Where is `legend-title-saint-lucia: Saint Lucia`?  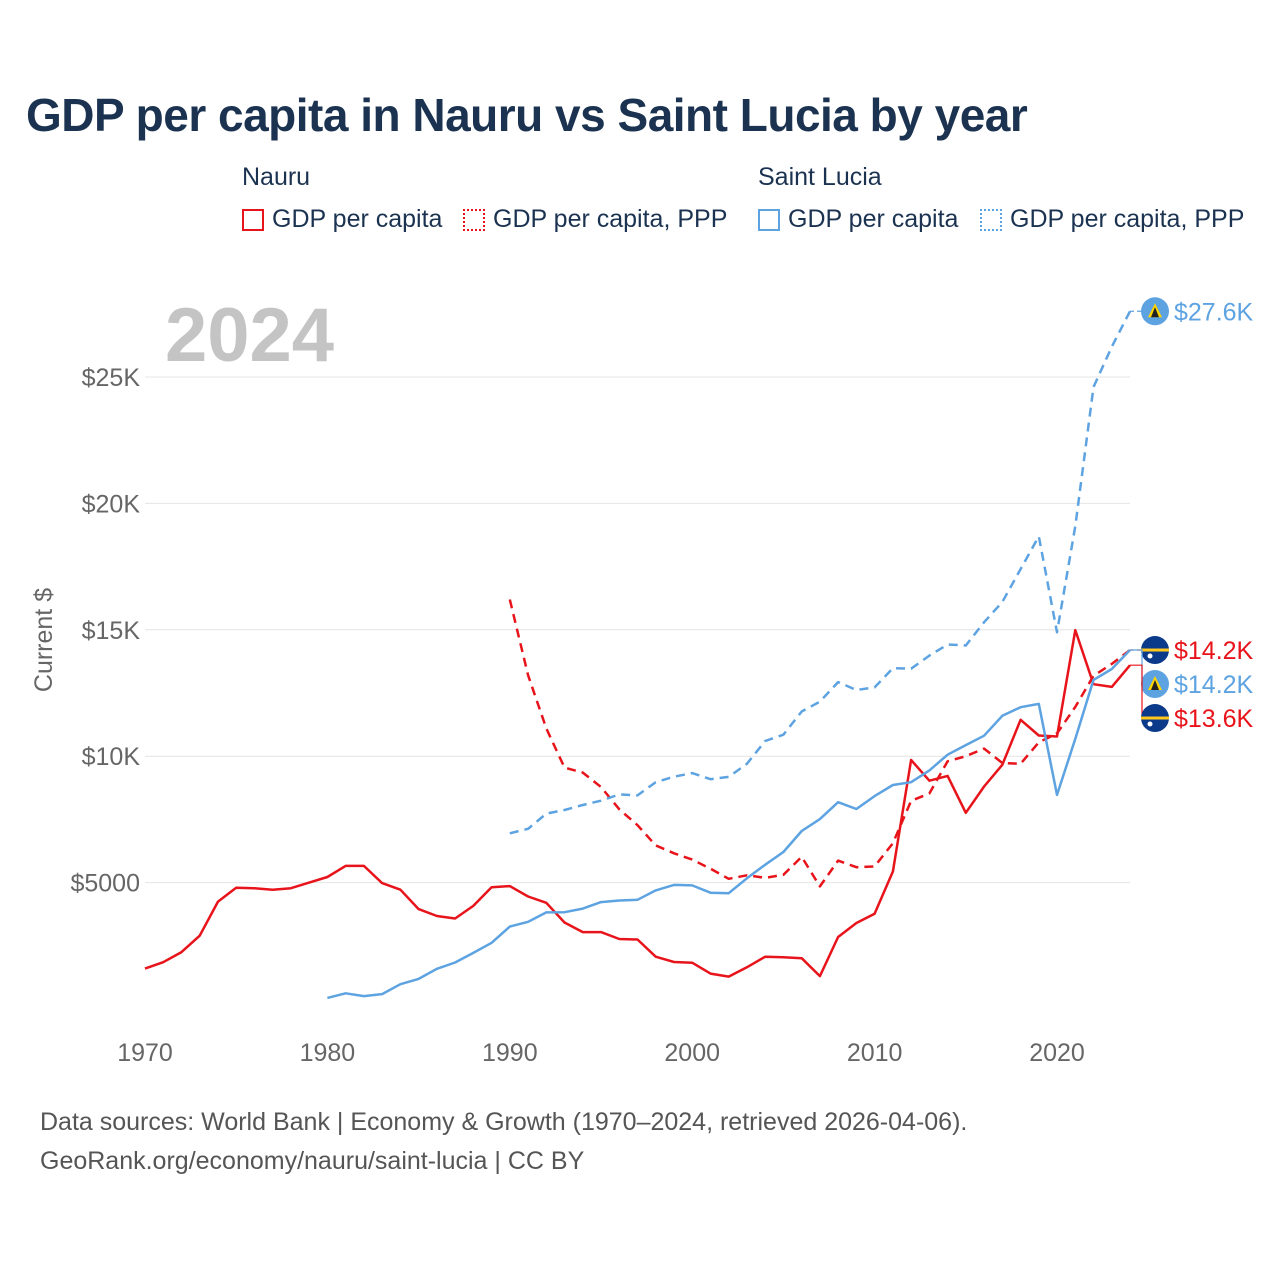
legend-title-saint-lucia: Saint Lucia is located at coordinates (820, 177).